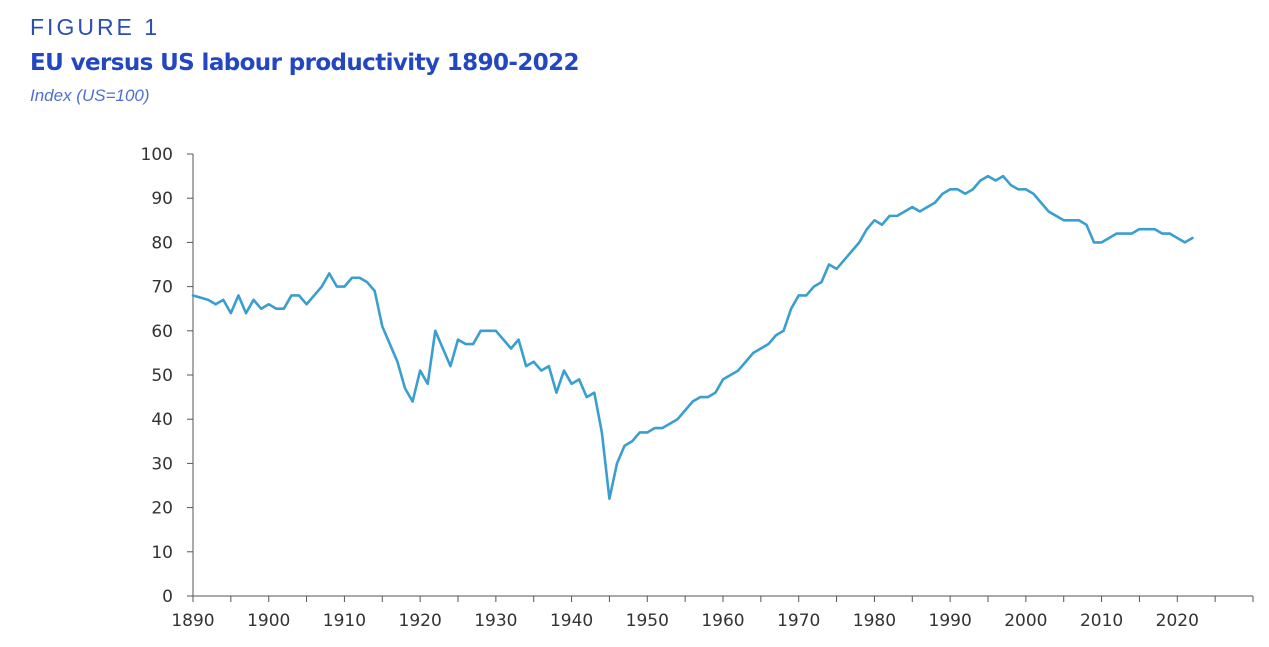  What do you see at coordinates (647, 621) in the screenshot?
I see `x-tick-label: 1950` at bounding box center [647, 621].